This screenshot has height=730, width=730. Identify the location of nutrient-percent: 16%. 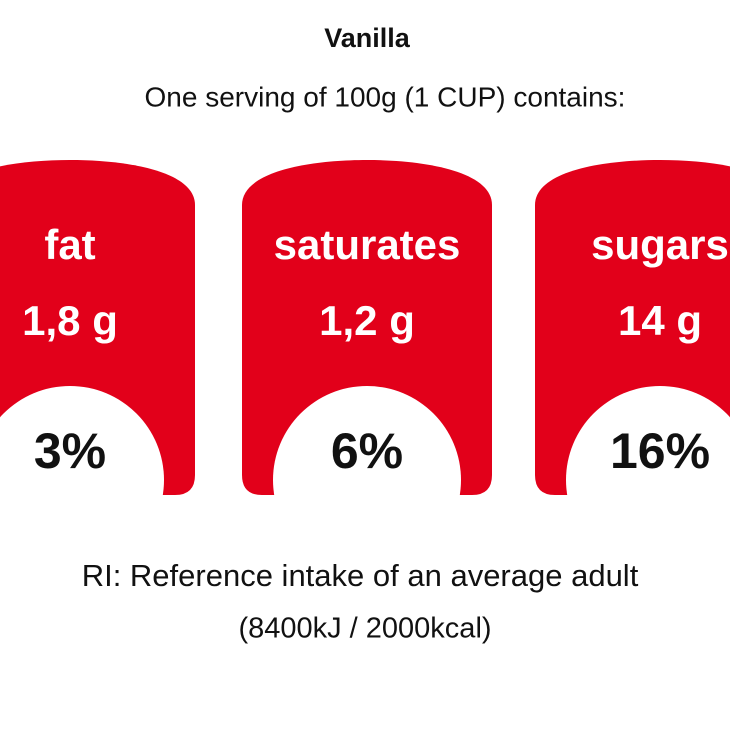
(660, 451).